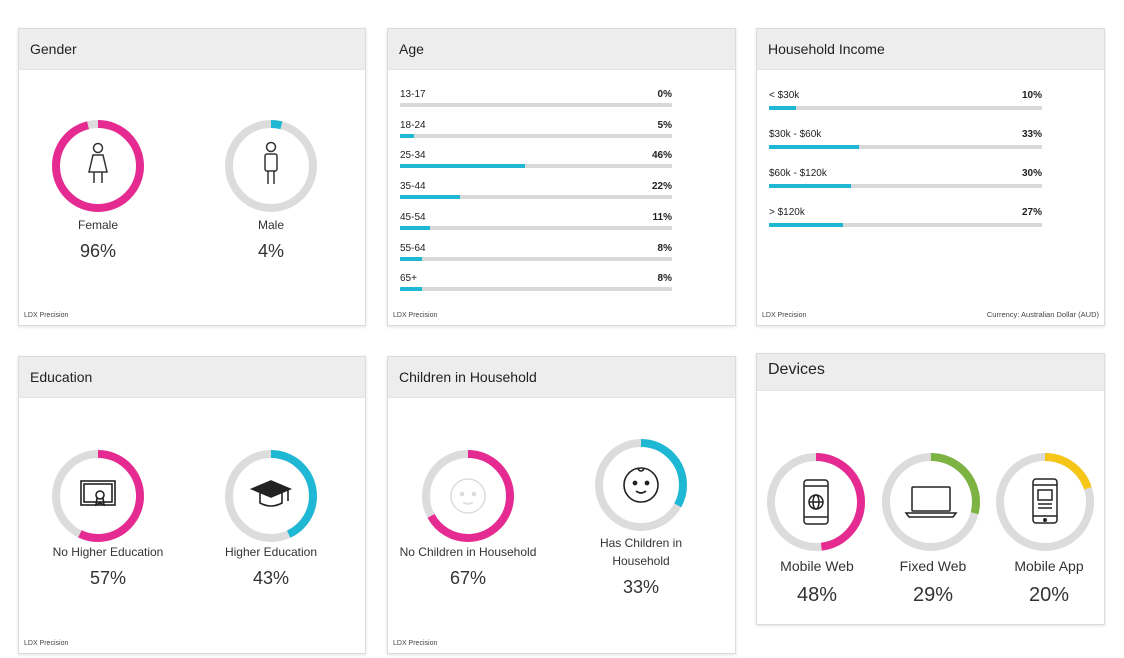 The height and width of the screenshot is (658, 1124). Describe the element at coordinates (641, 552) in the screenshot. I see `has-children-label: Has Children in Household` at that location.